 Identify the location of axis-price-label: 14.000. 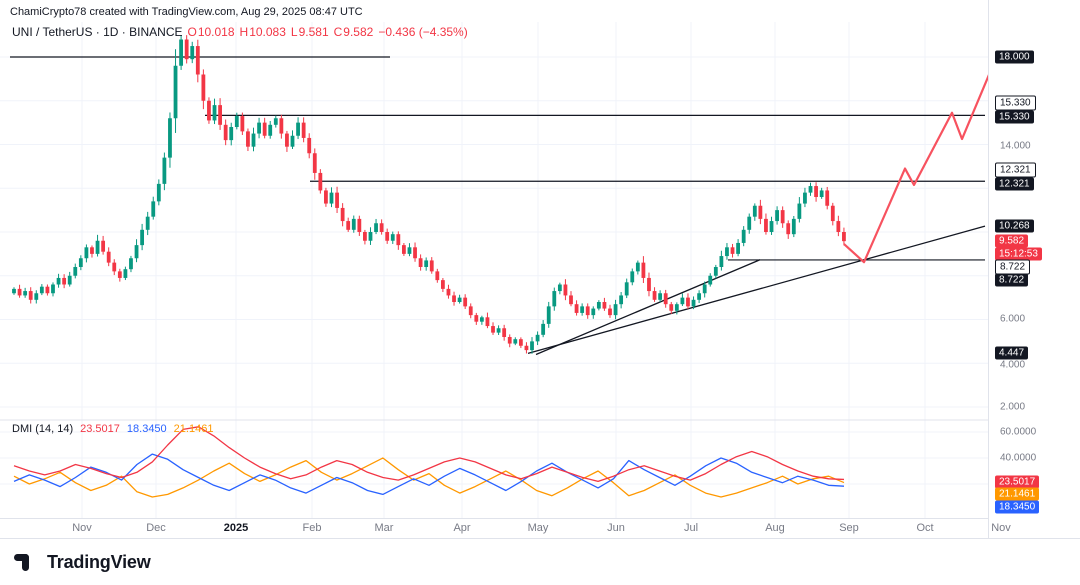
(1015, 146).